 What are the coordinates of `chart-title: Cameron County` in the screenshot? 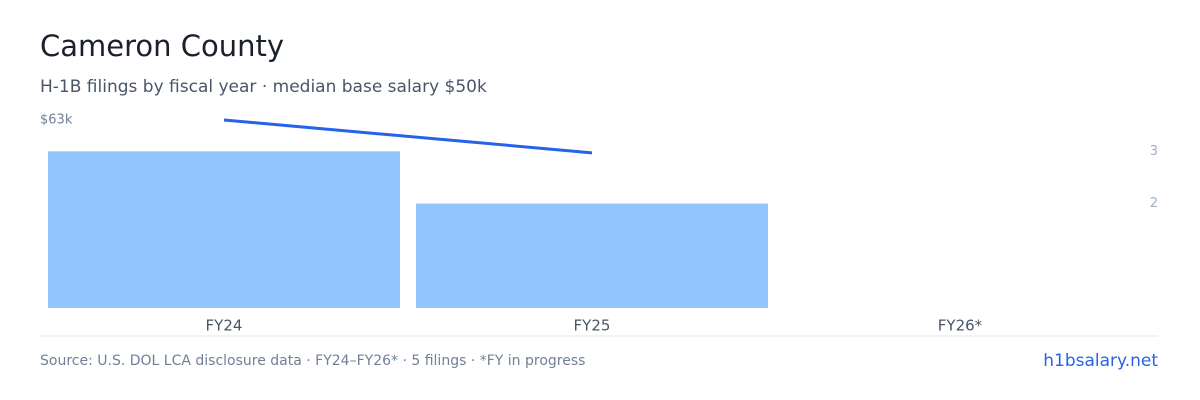 It's located at (162, 46).